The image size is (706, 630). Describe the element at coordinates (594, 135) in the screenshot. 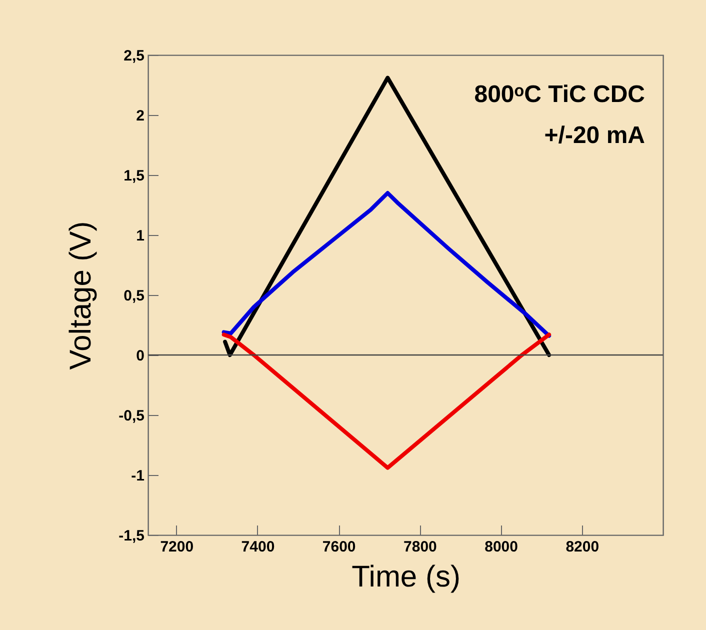

I see `annotation: +/-20 mA` at that location.